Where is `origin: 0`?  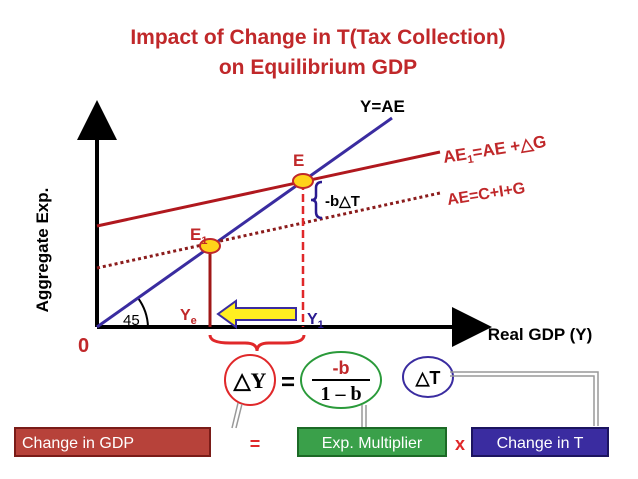 origin: 0 is located at coordinates (83, 346).